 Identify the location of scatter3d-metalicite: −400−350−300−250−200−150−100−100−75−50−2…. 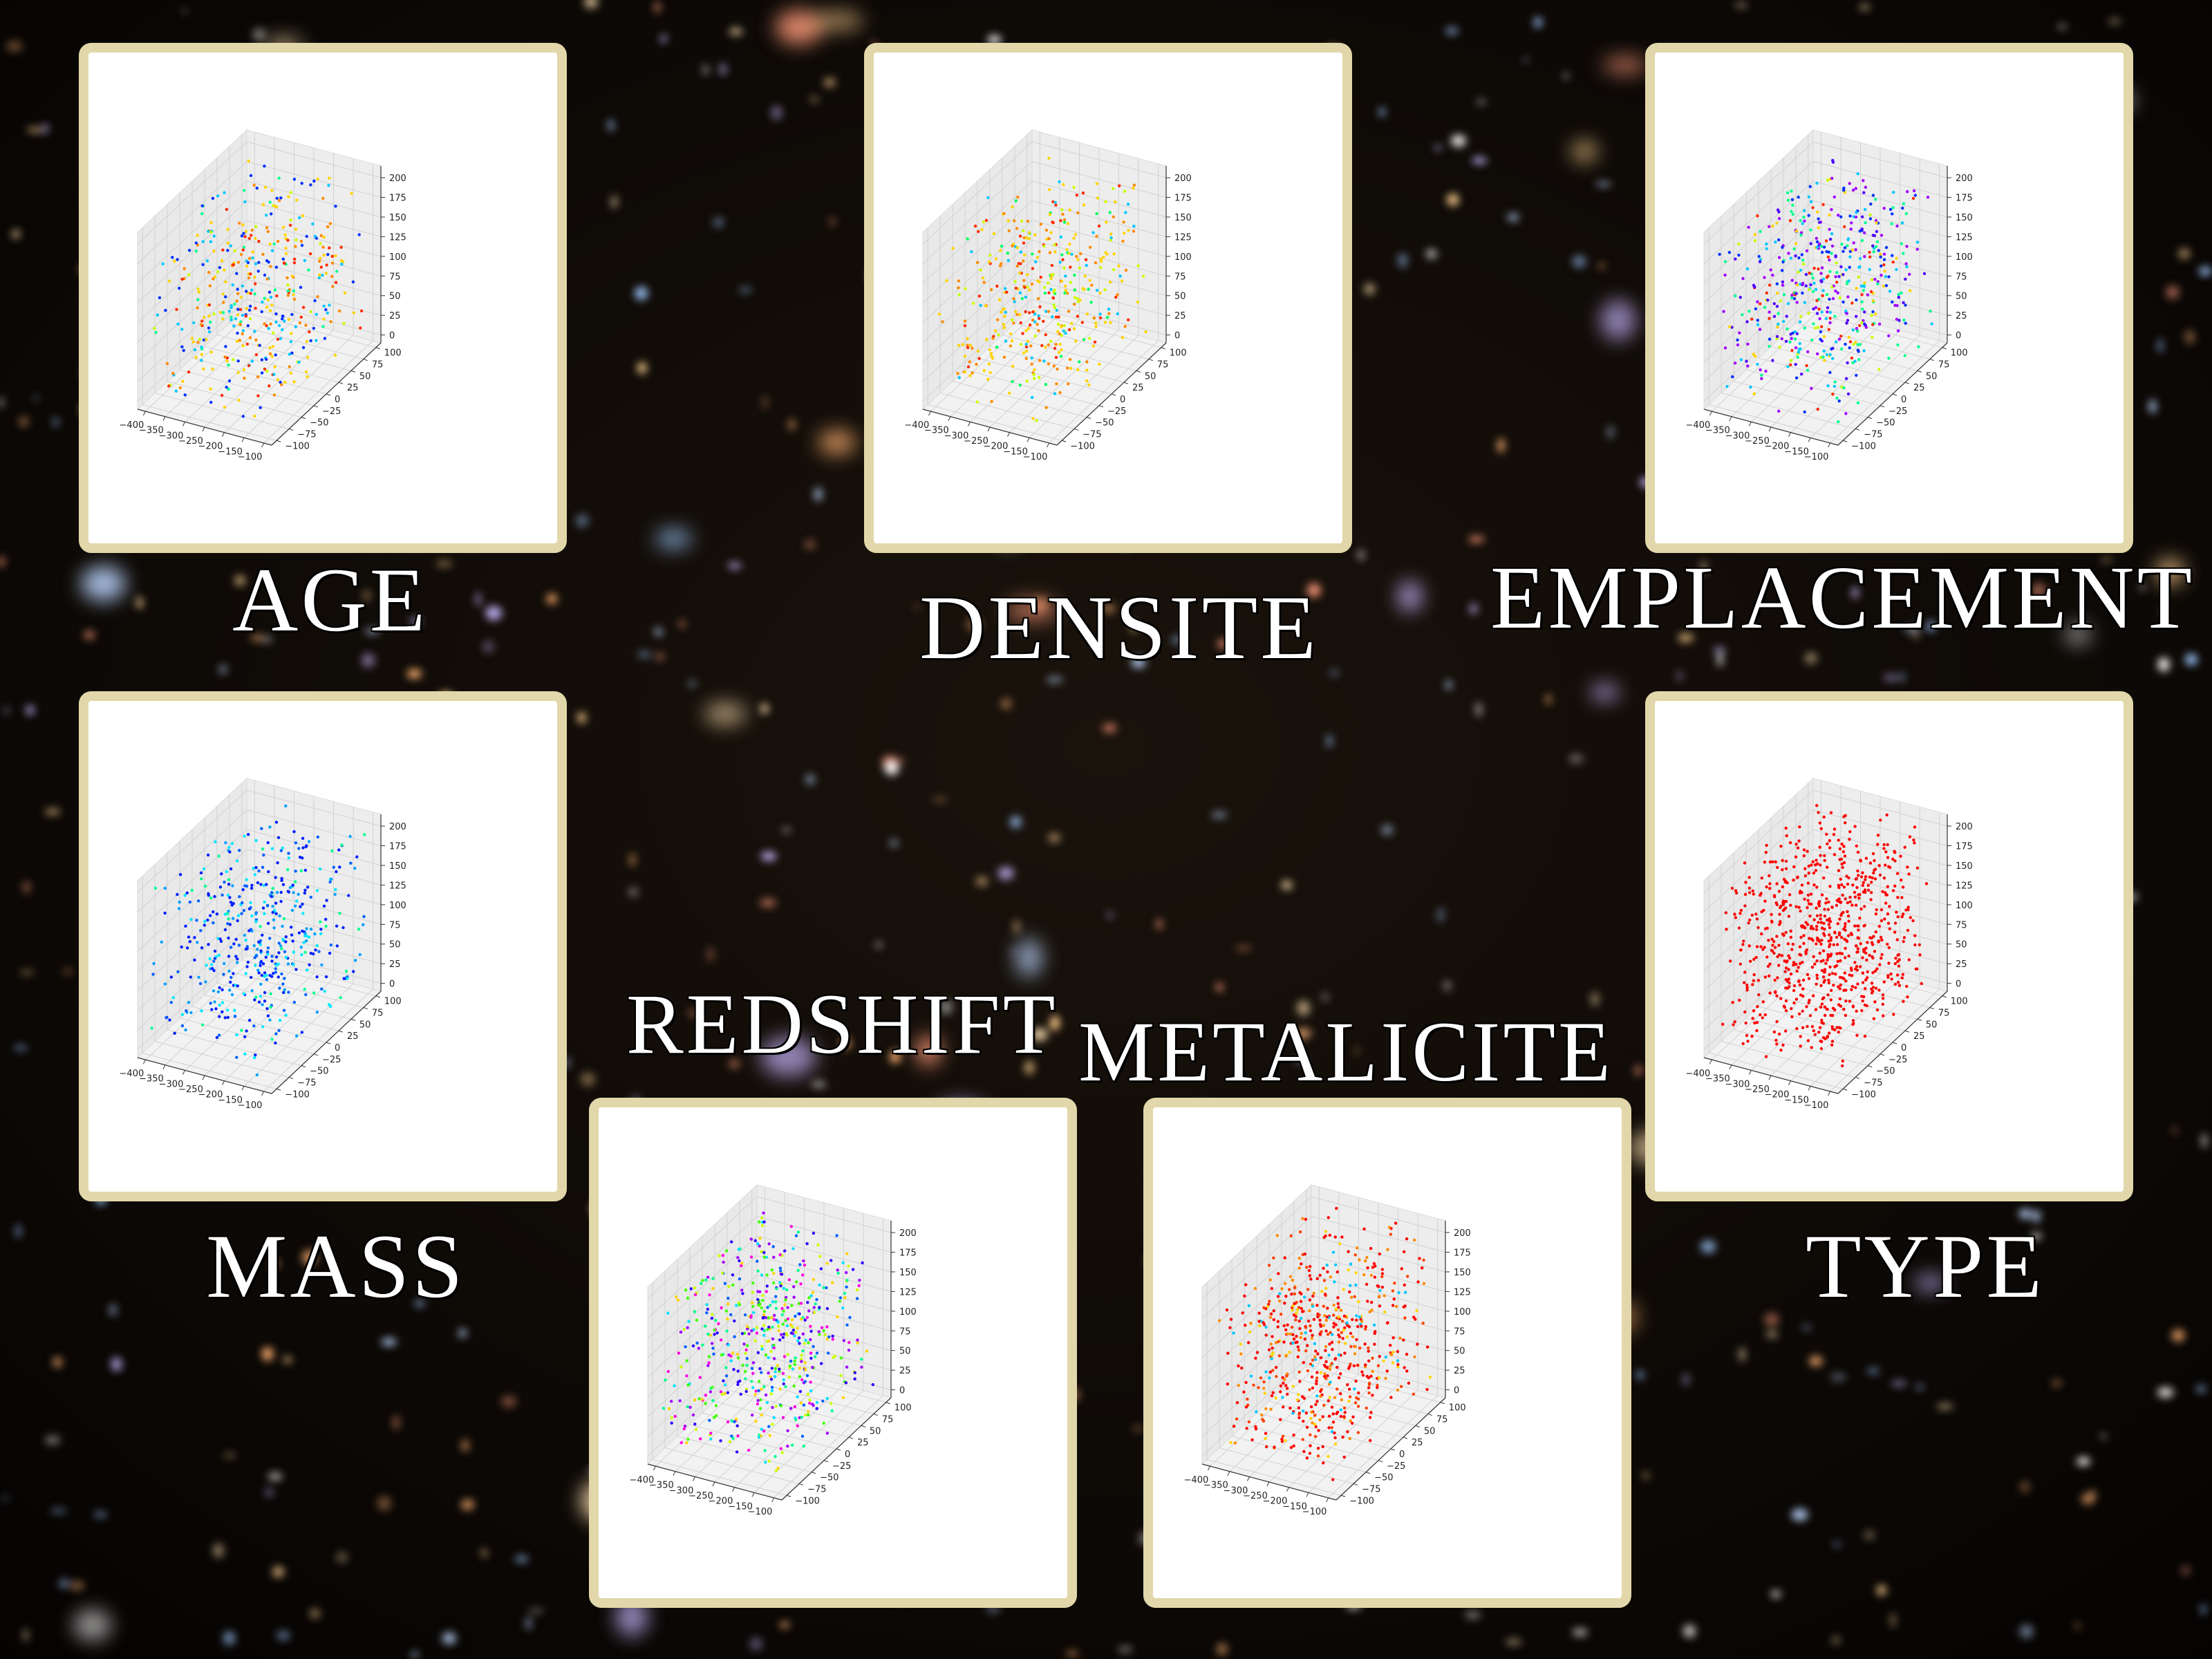
(1327, 1350).